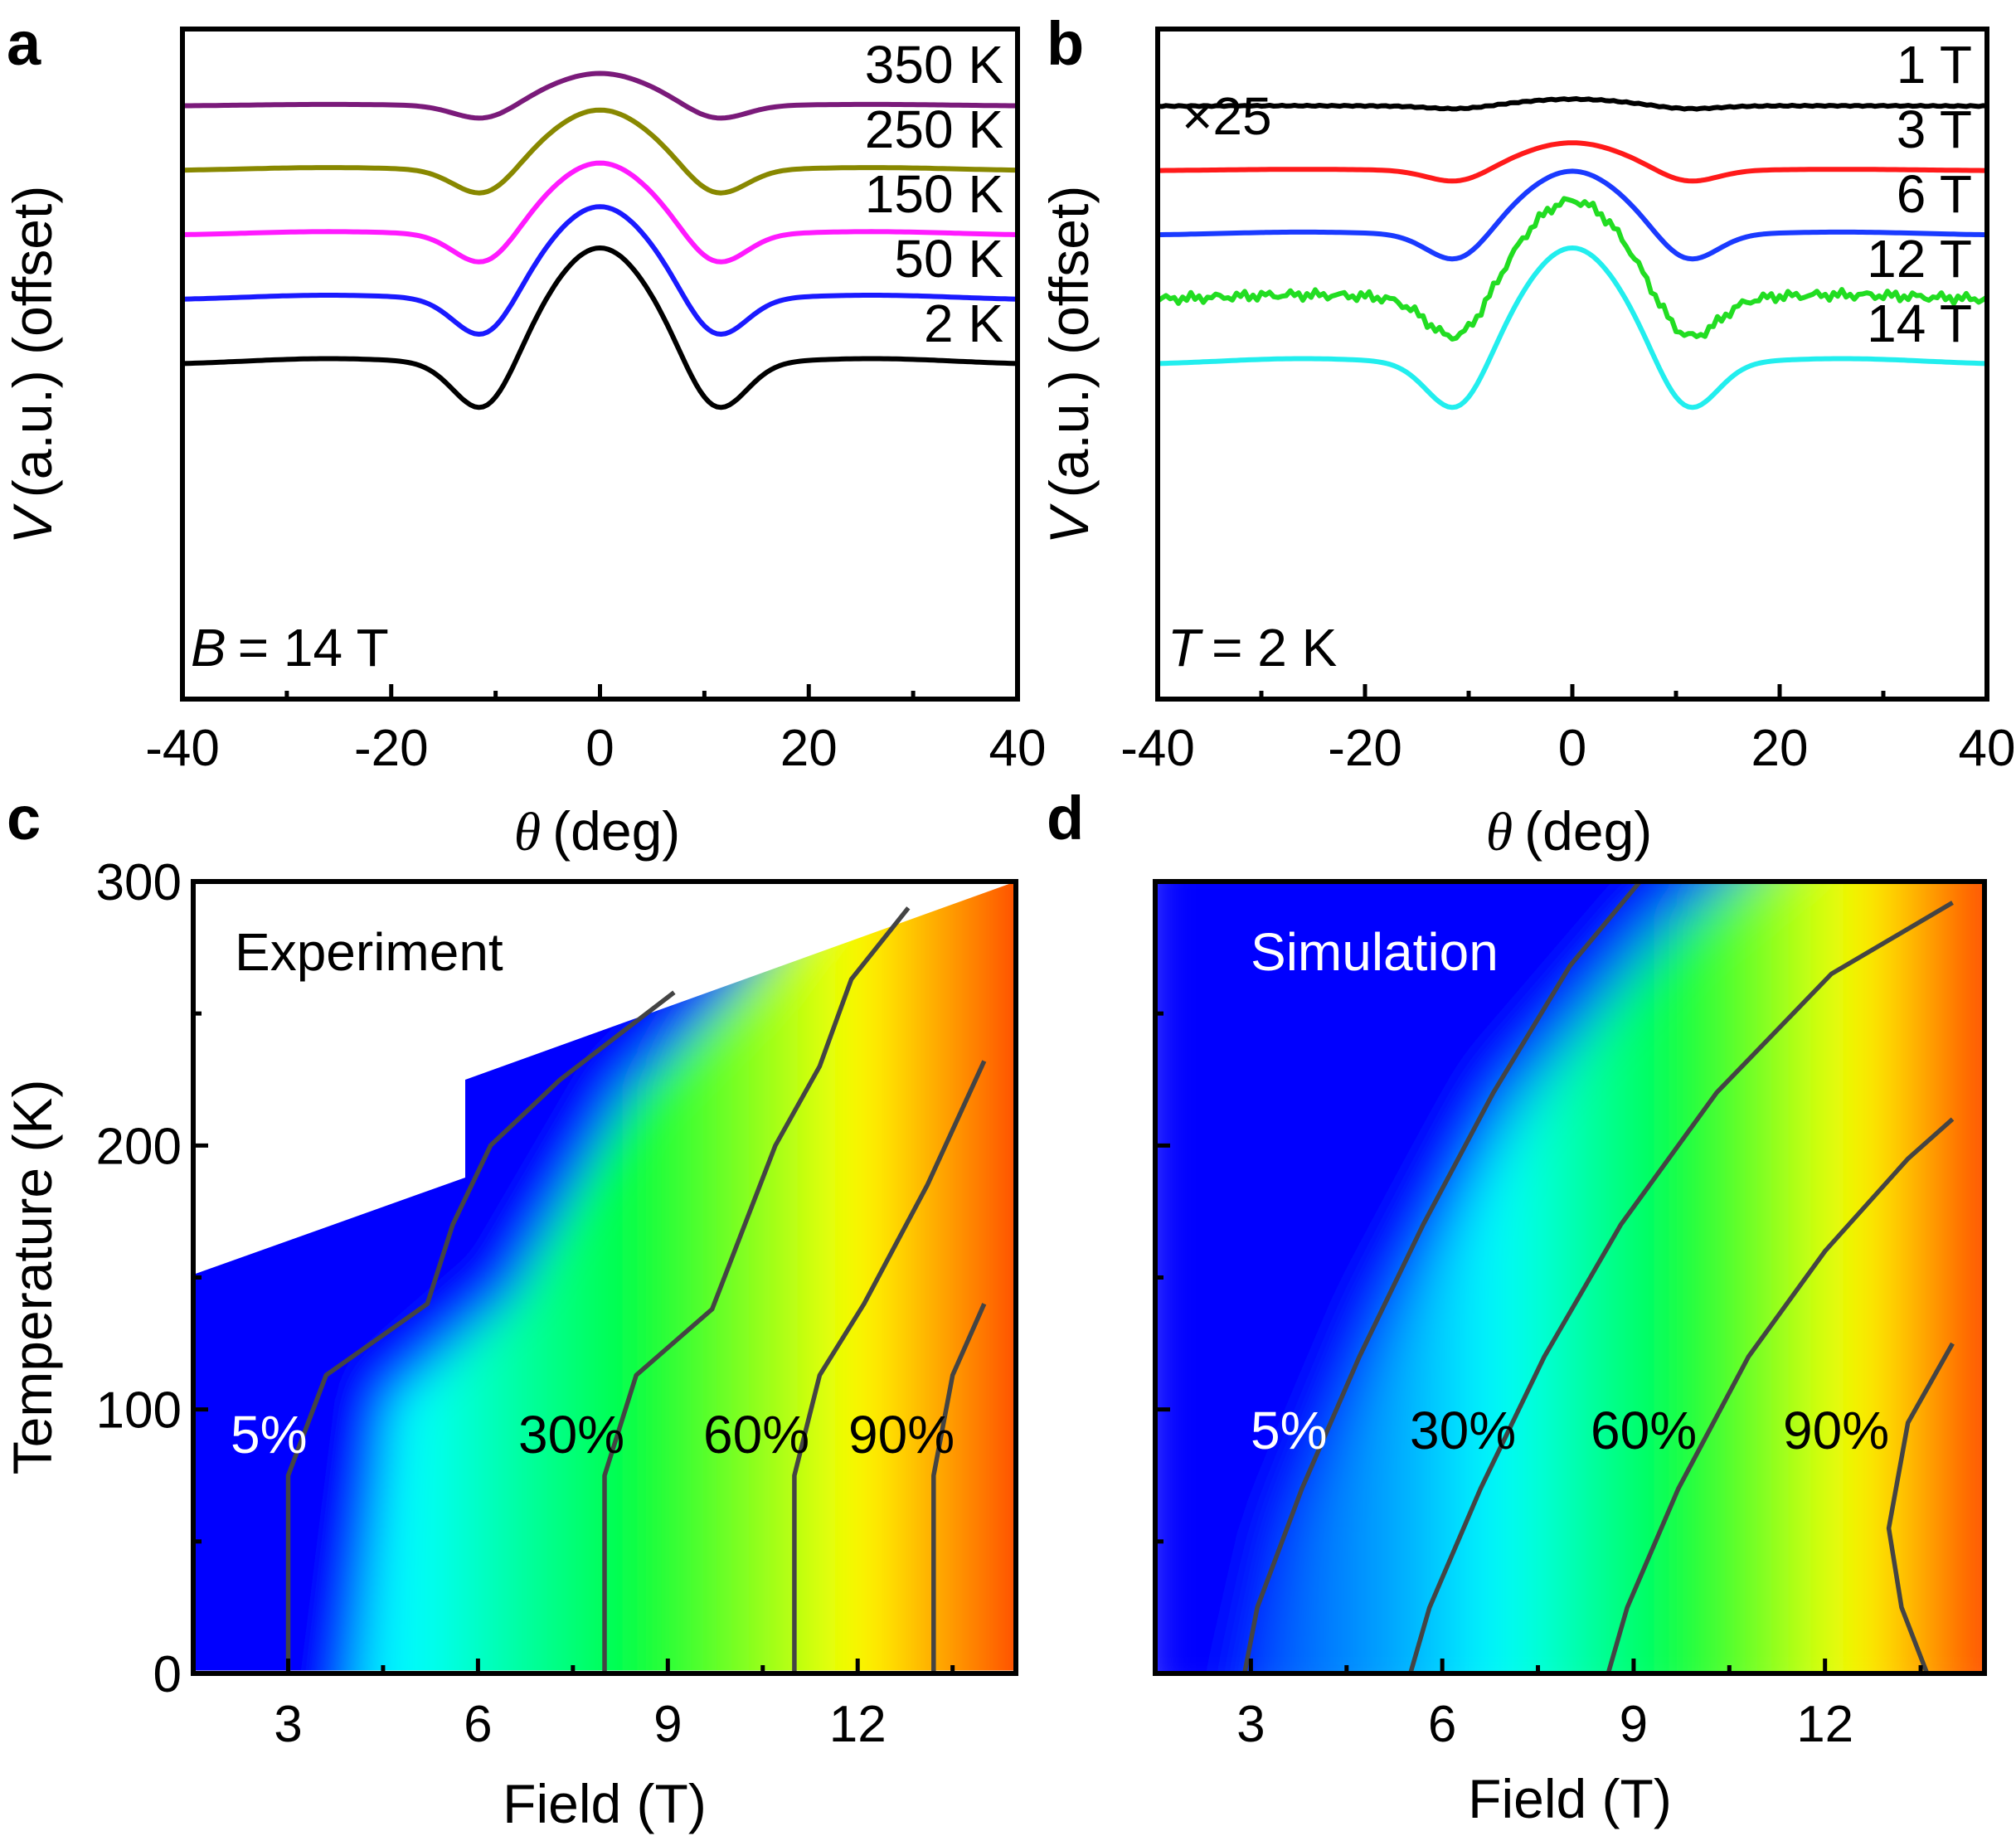 This screenshot has height=1836, width=2016. I want to click on panel-b-y-rest: (a.u.) (offset), so click(1069, 342).